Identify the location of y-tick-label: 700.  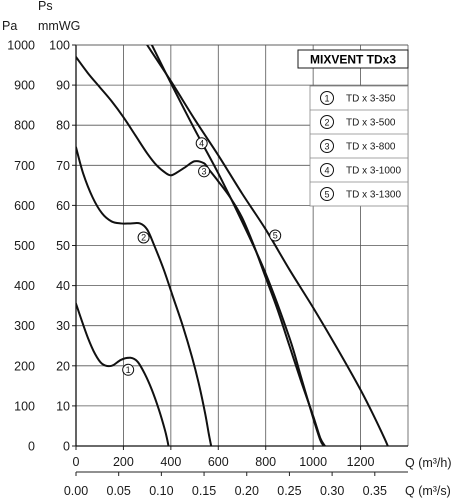
(24, 166).